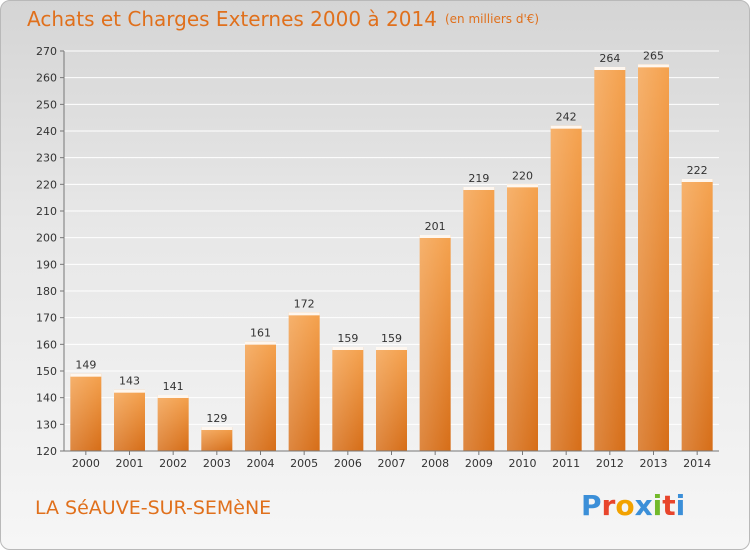 The image size is (750, 550). Describe the element at coordinates (478, 178) in the screenshot. I see `data-label: 219` at that location.